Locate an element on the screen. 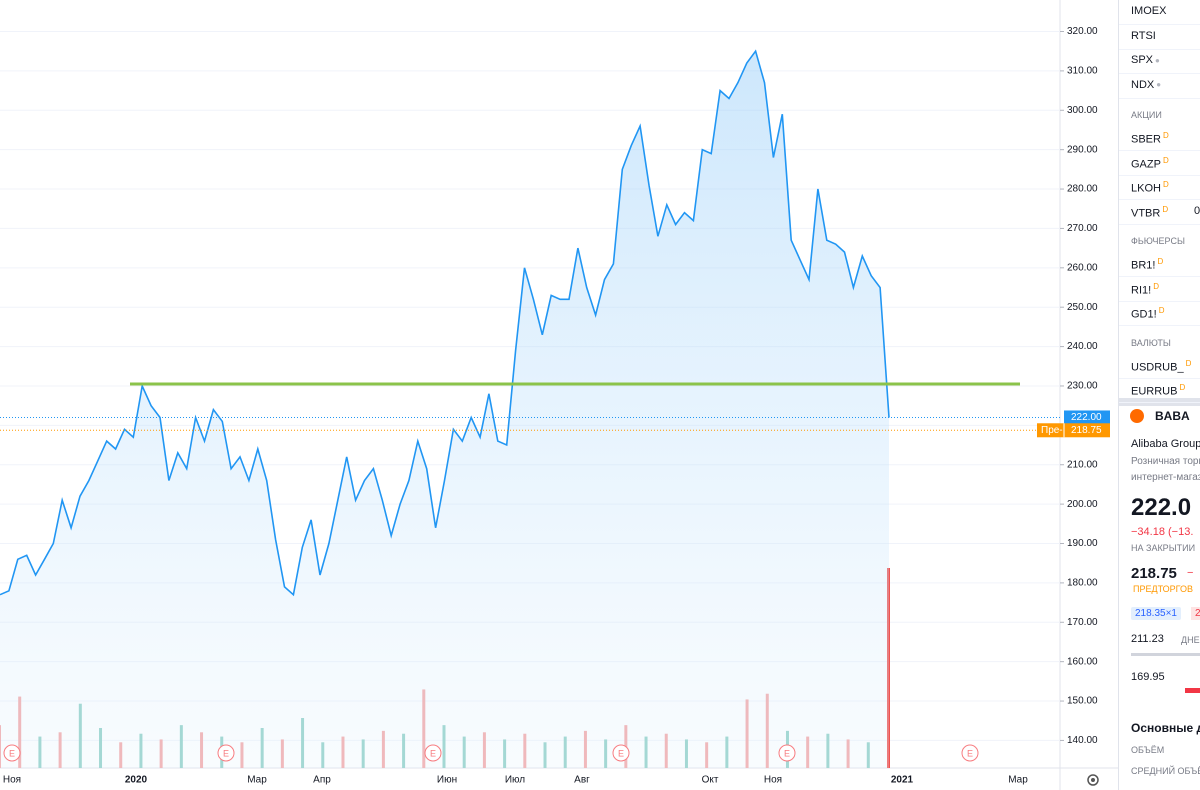 The width and height of the screenshot is (1200, 790). last-price-box is located at coordinates (1087, 417).